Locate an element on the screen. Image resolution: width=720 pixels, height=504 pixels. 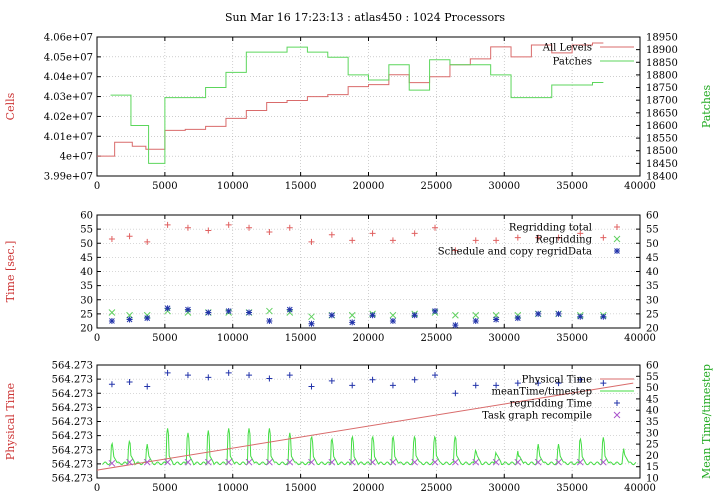
x-tick-label: 10000 is located at coordinates (233, 488).